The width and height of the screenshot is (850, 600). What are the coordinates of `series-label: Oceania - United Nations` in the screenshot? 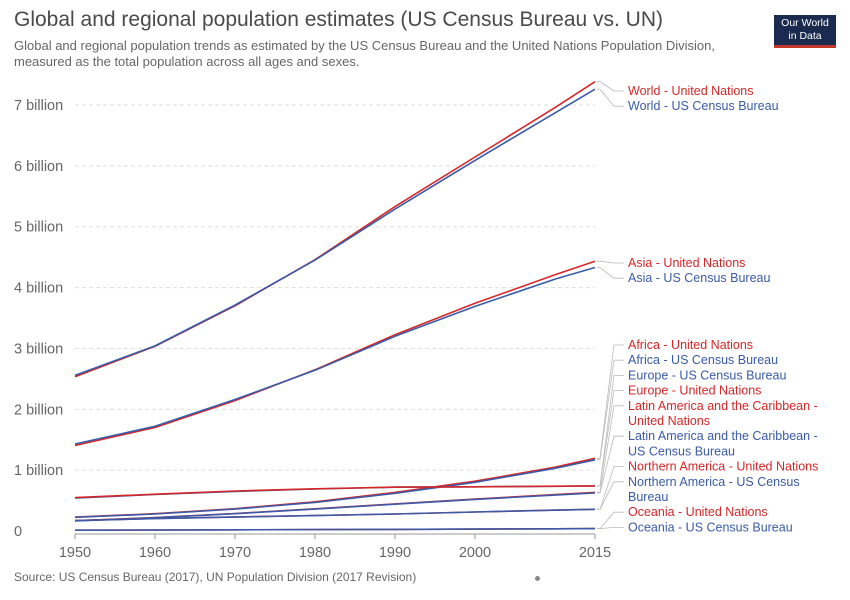 It's located at (698, 512).